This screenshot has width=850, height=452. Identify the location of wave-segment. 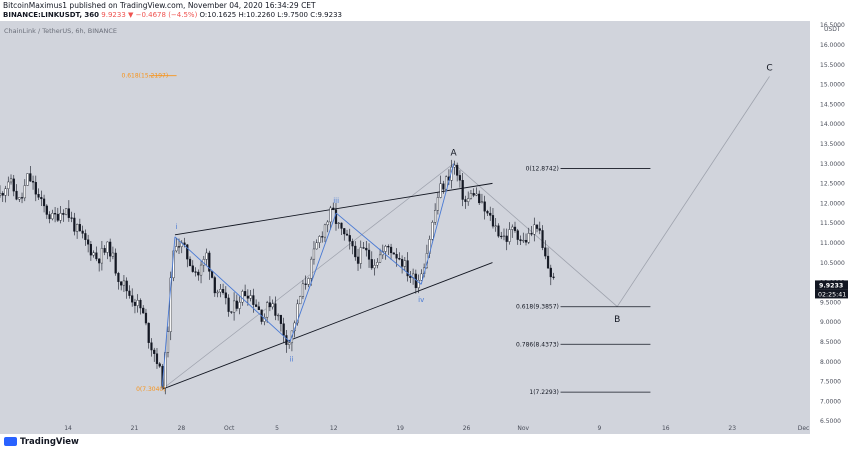
(168, 313).